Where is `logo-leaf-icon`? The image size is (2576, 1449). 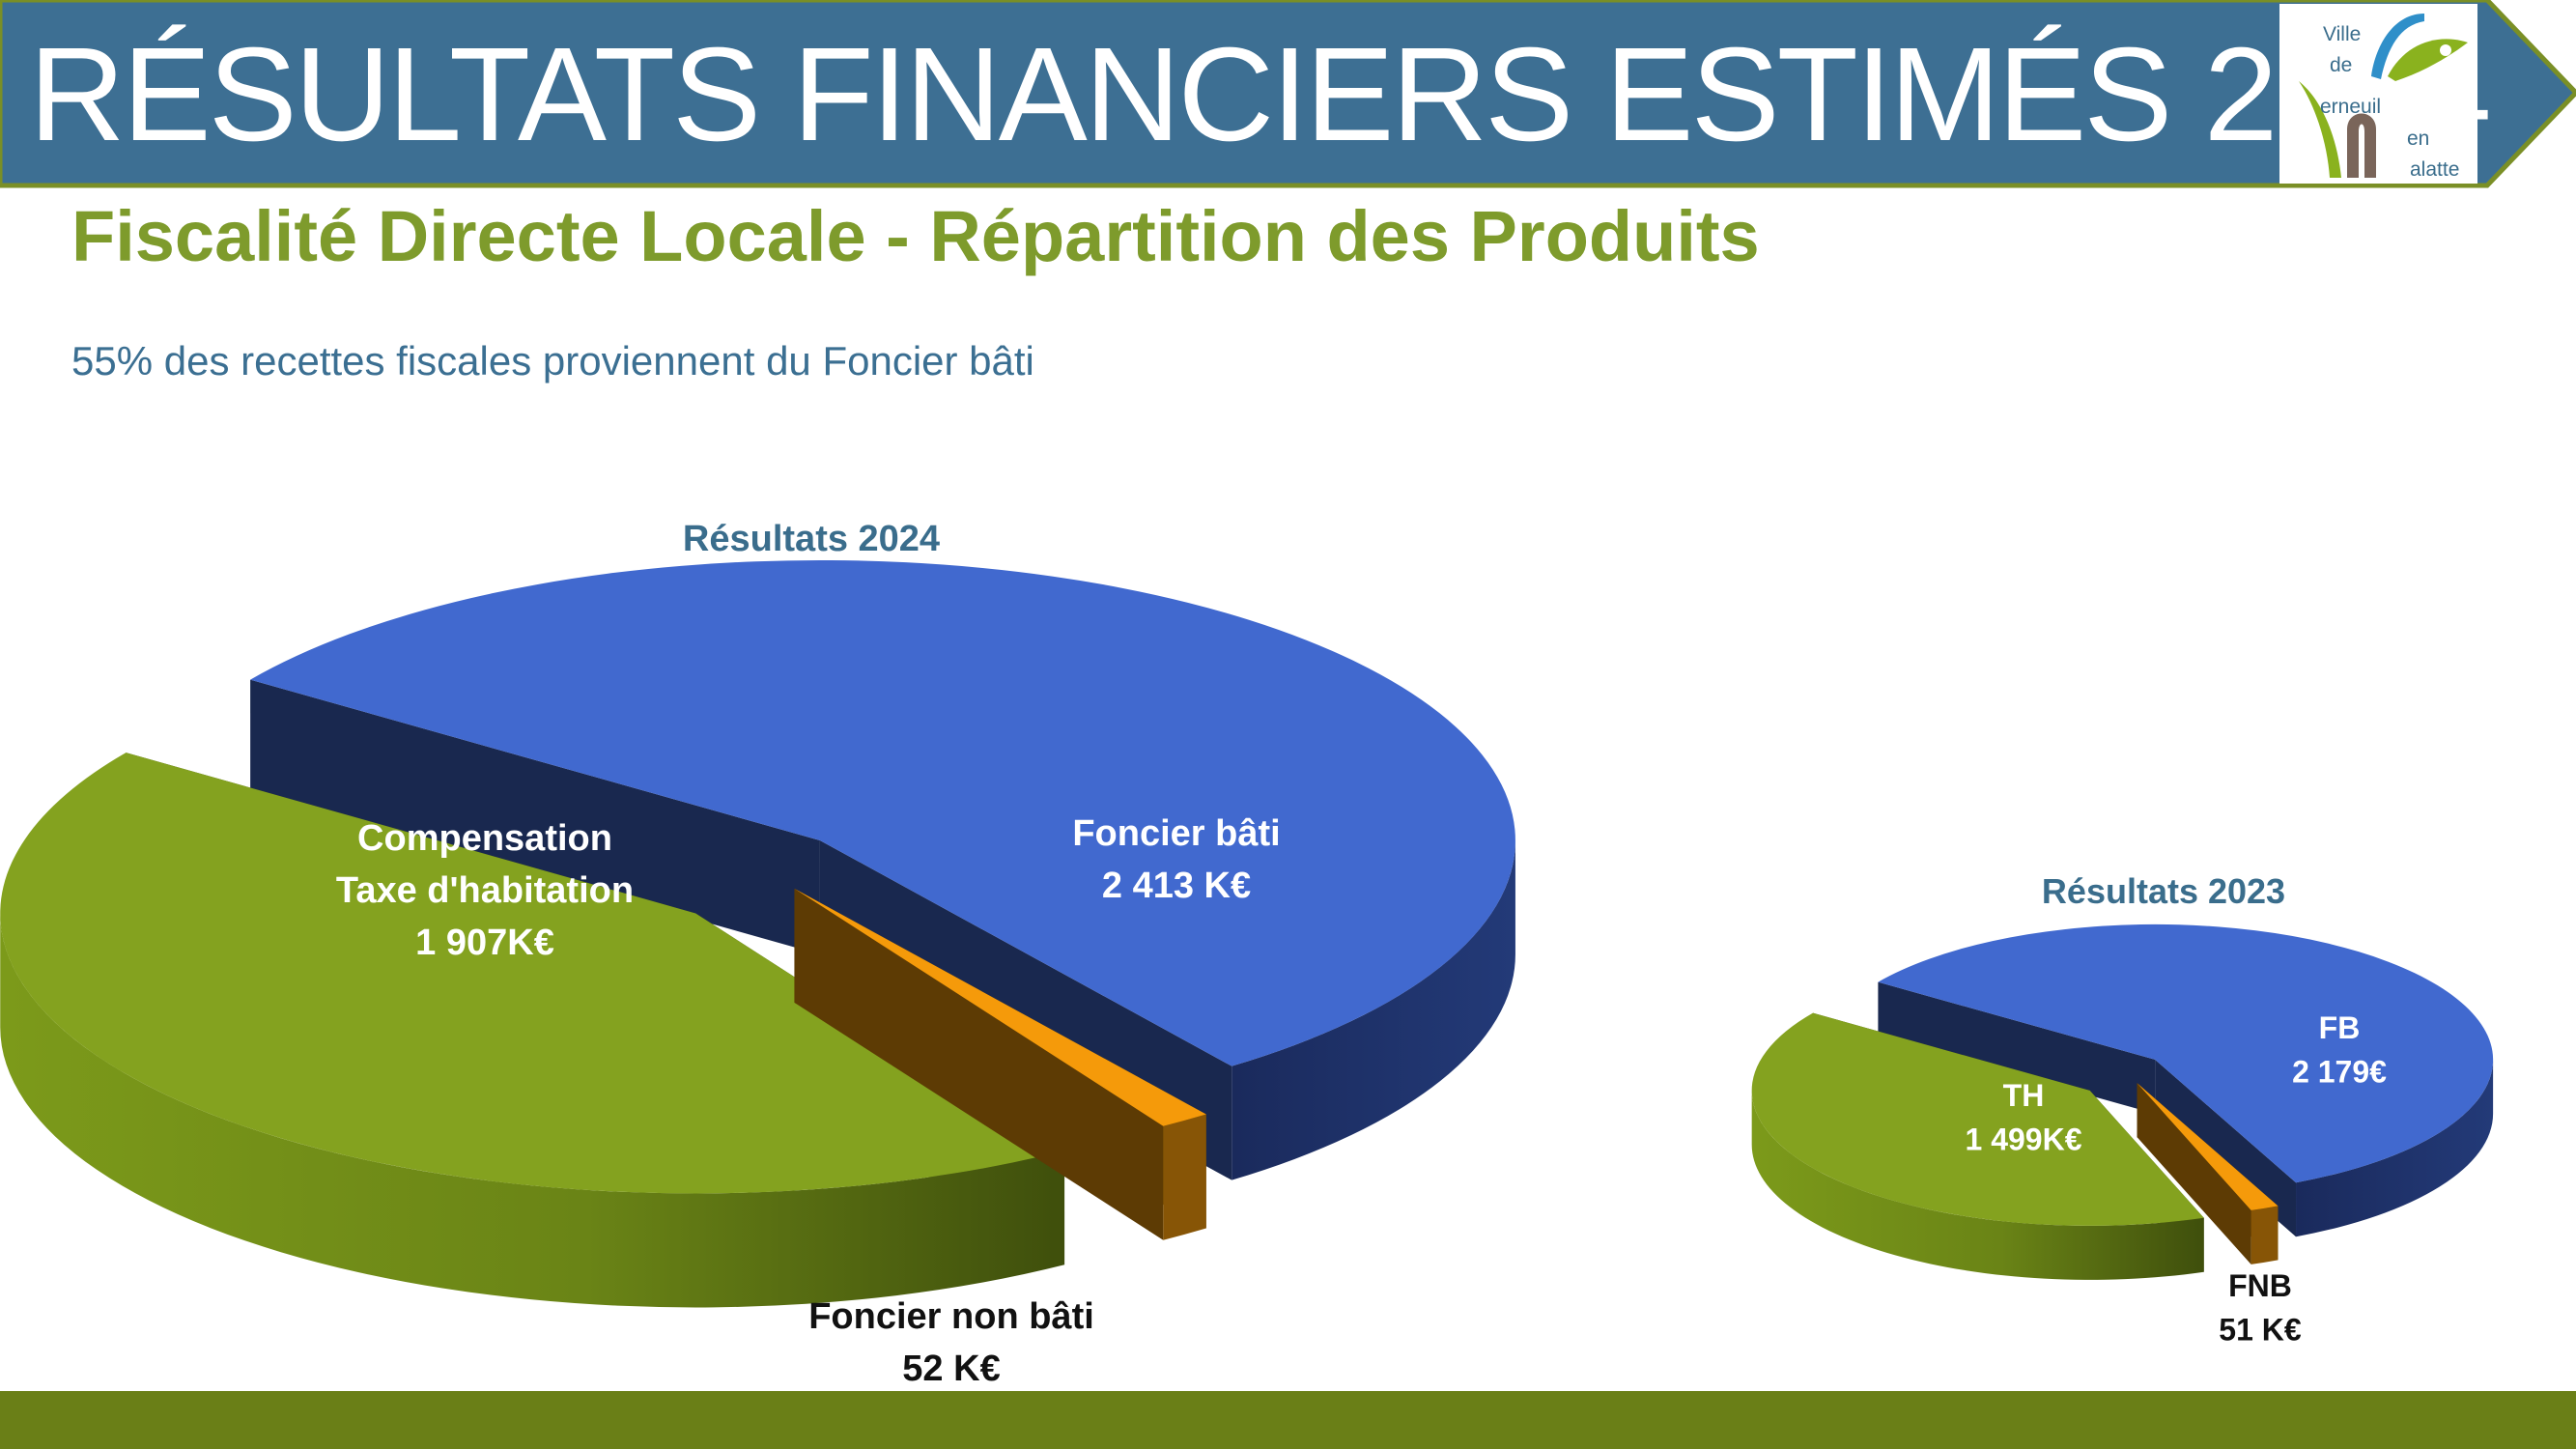
logo-leaf-icon is located at coordinates (2383, 96).